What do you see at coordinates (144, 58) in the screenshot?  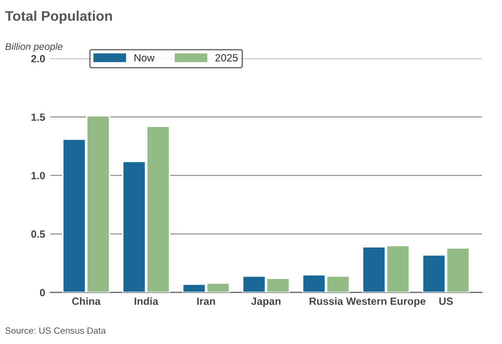 I see `legend-label: Now` at bounding box center [144, 58].